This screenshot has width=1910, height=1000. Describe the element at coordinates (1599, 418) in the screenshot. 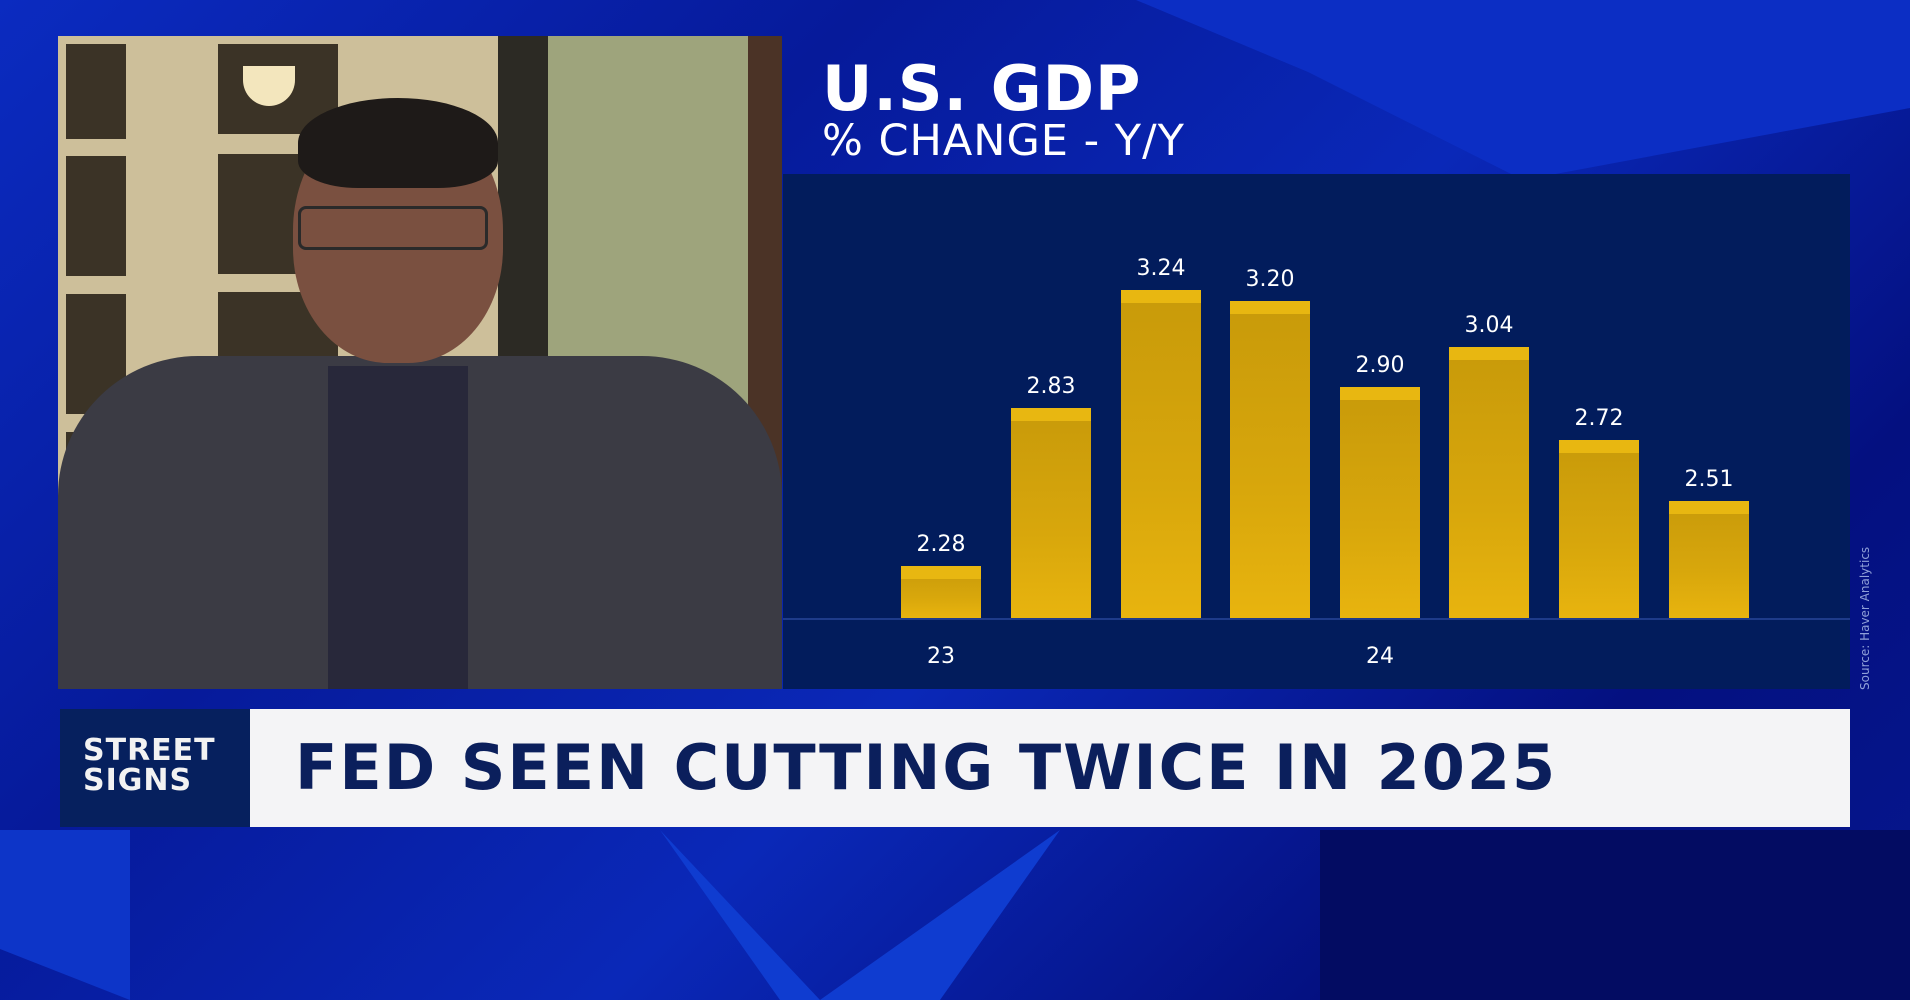

I see `bar-value-label: 2.72` at that location.